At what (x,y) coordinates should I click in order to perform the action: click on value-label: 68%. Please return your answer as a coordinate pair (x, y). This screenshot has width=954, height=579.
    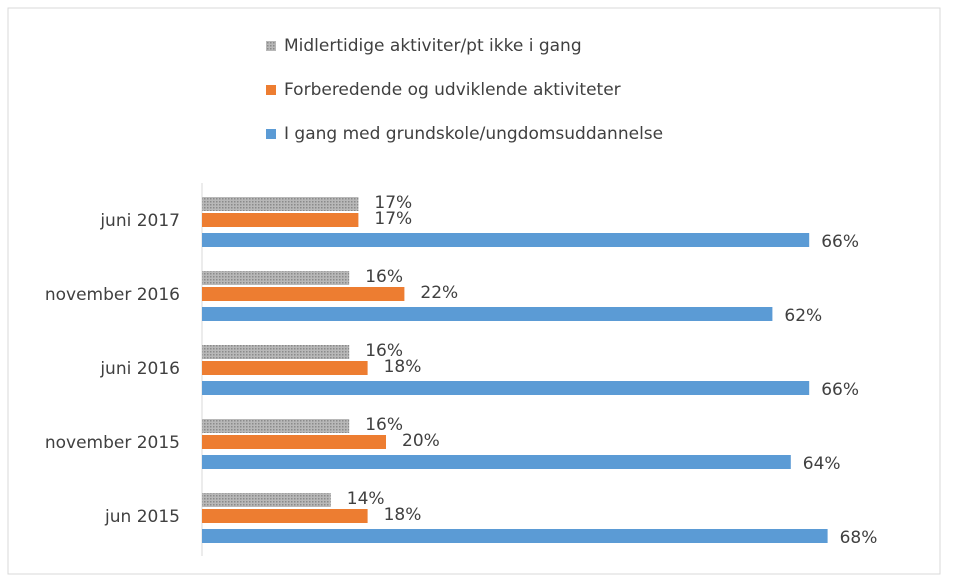
    Looking at the image, I should click on (859, 538).